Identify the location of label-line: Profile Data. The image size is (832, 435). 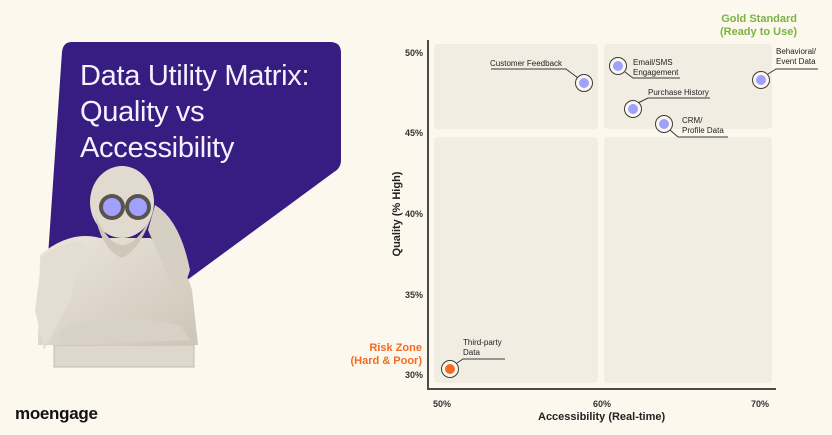
(703, 130).